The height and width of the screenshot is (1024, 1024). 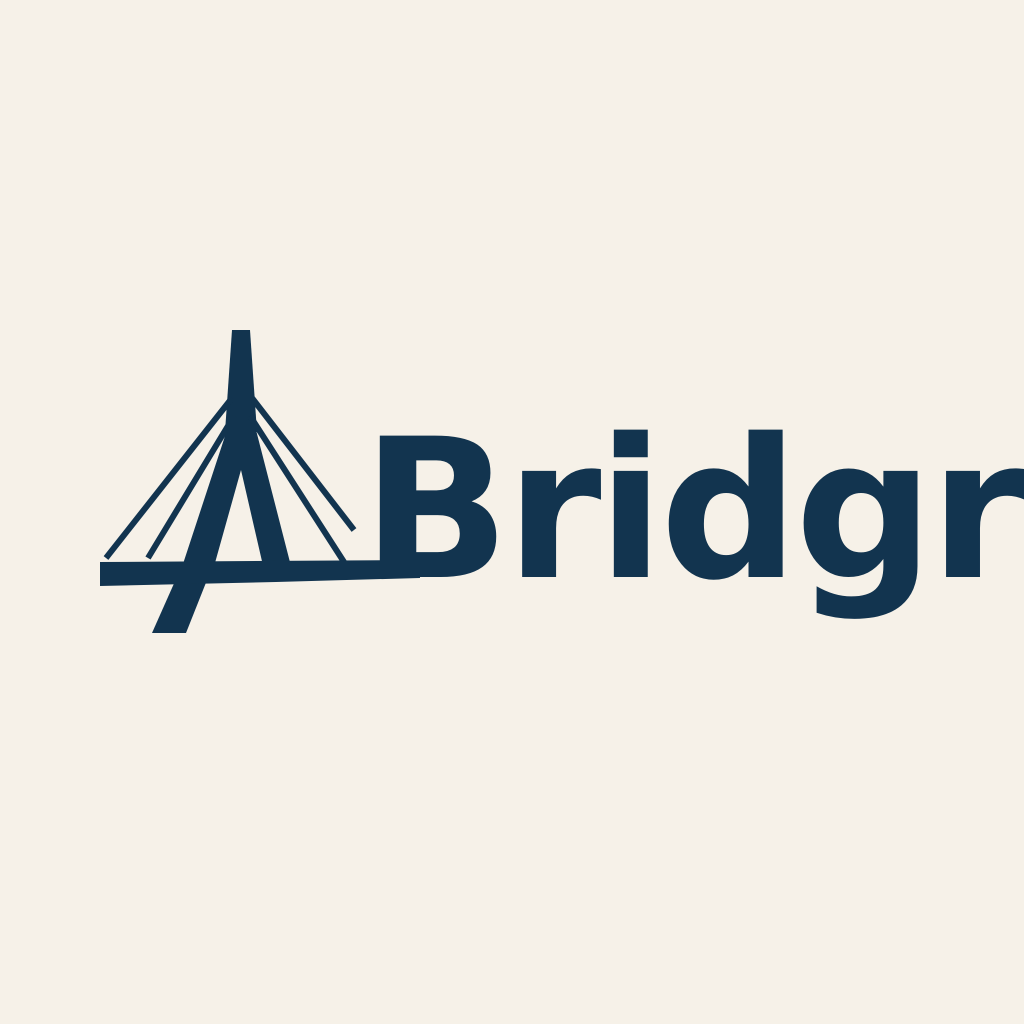 I want to click on bridge-cables, so click(x=230, y=480).